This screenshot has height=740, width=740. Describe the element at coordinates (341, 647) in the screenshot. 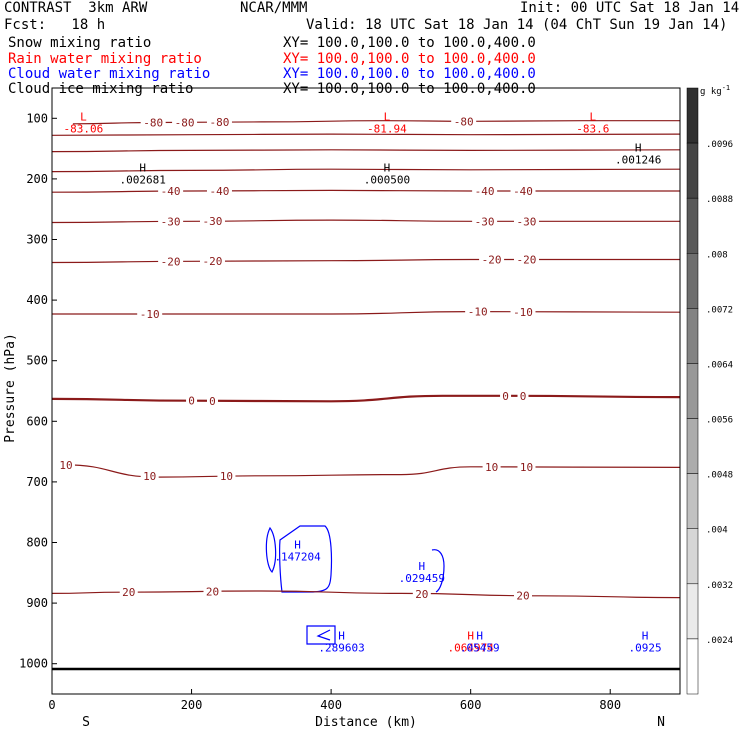

I see `extremum-value: .289603` at that location.